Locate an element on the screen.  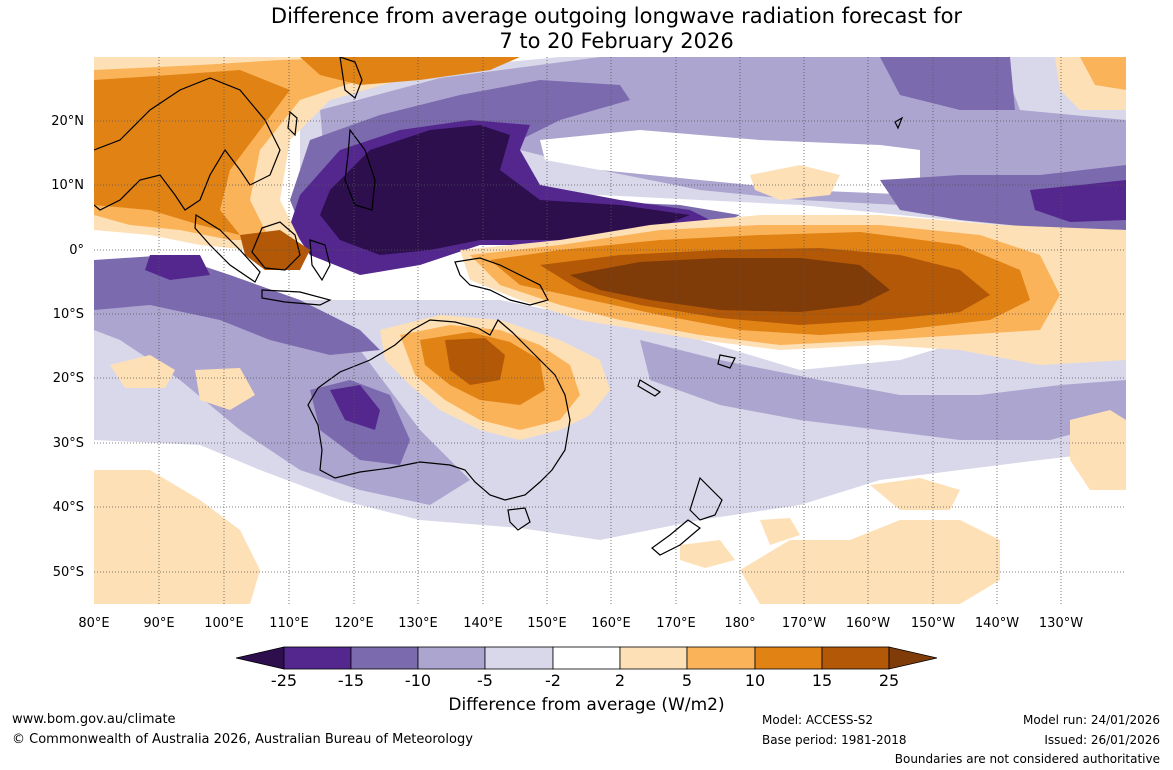
anomaly-region-darkest-purple is located at coordinates (505, 190).